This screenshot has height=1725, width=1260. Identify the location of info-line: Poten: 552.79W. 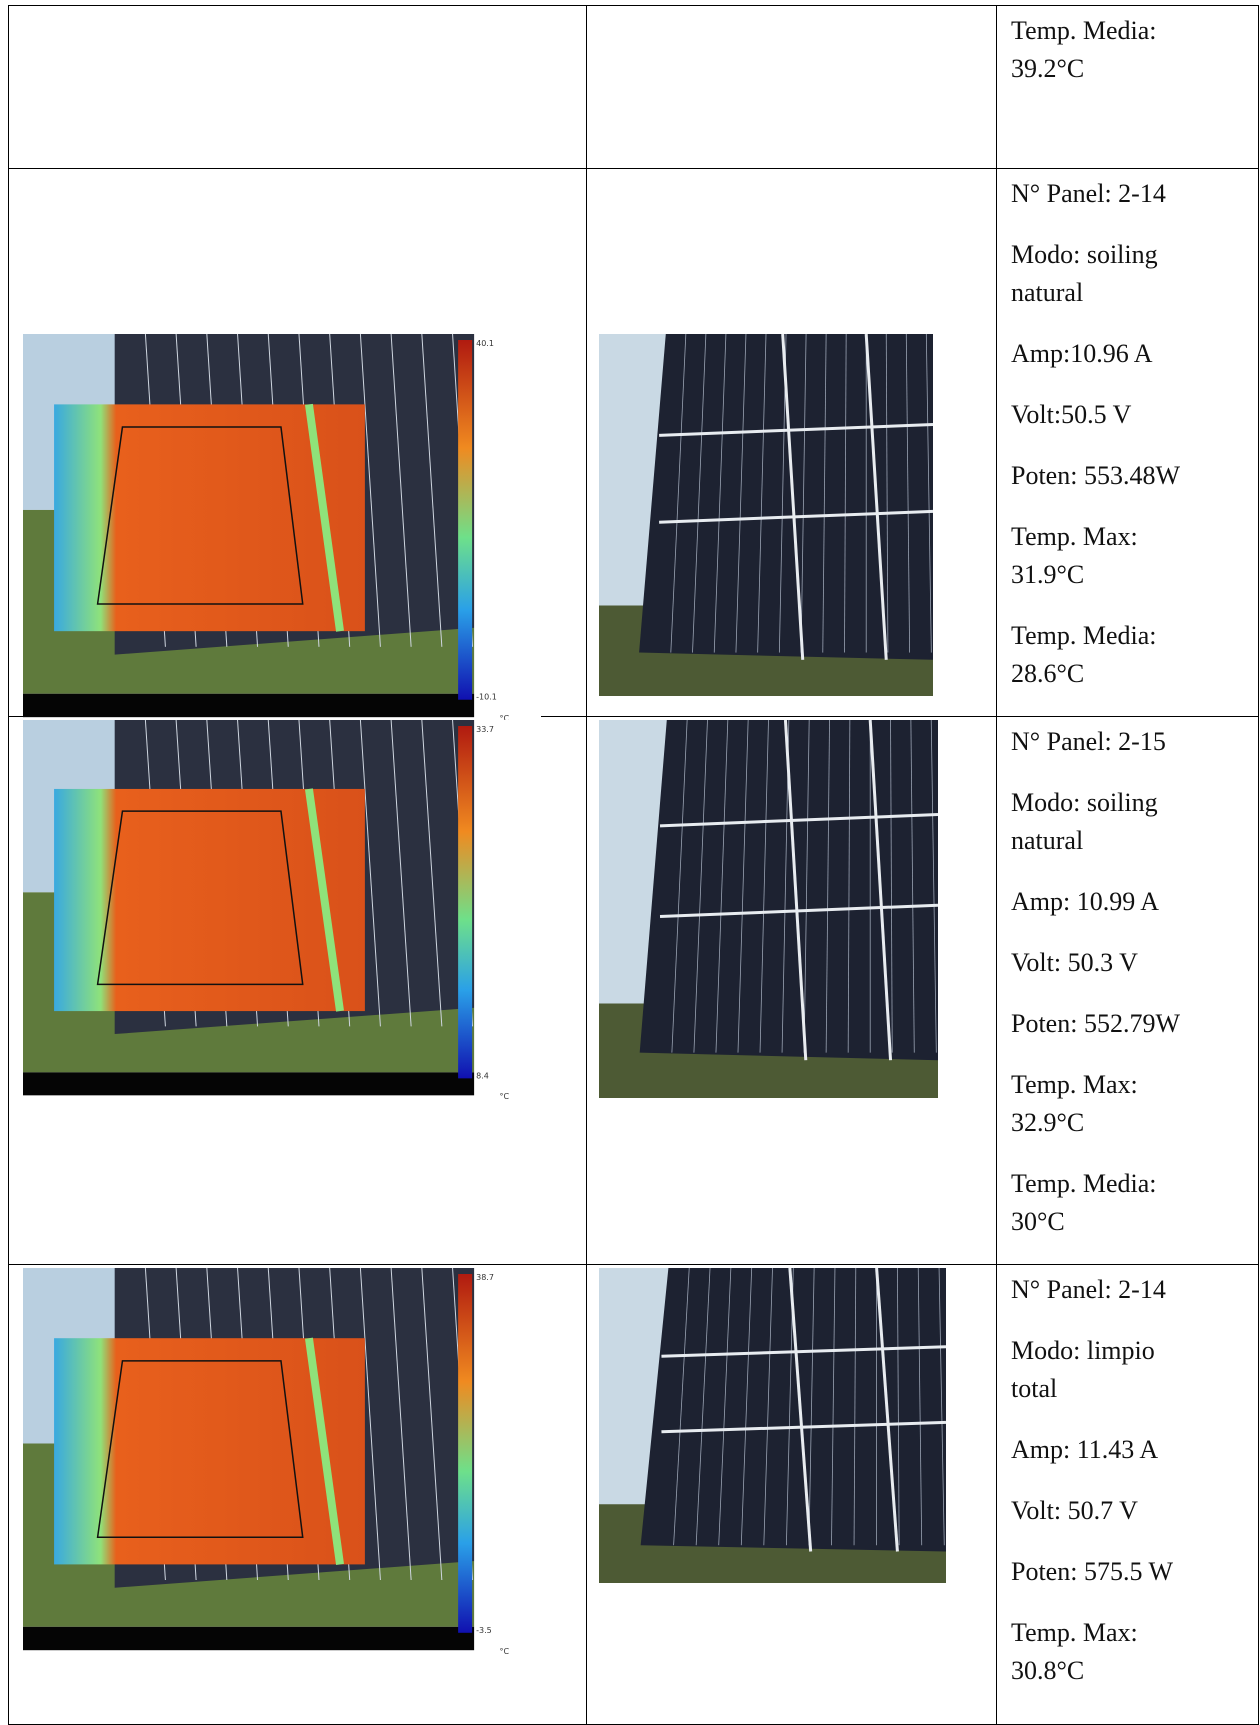
(1095, 1023).